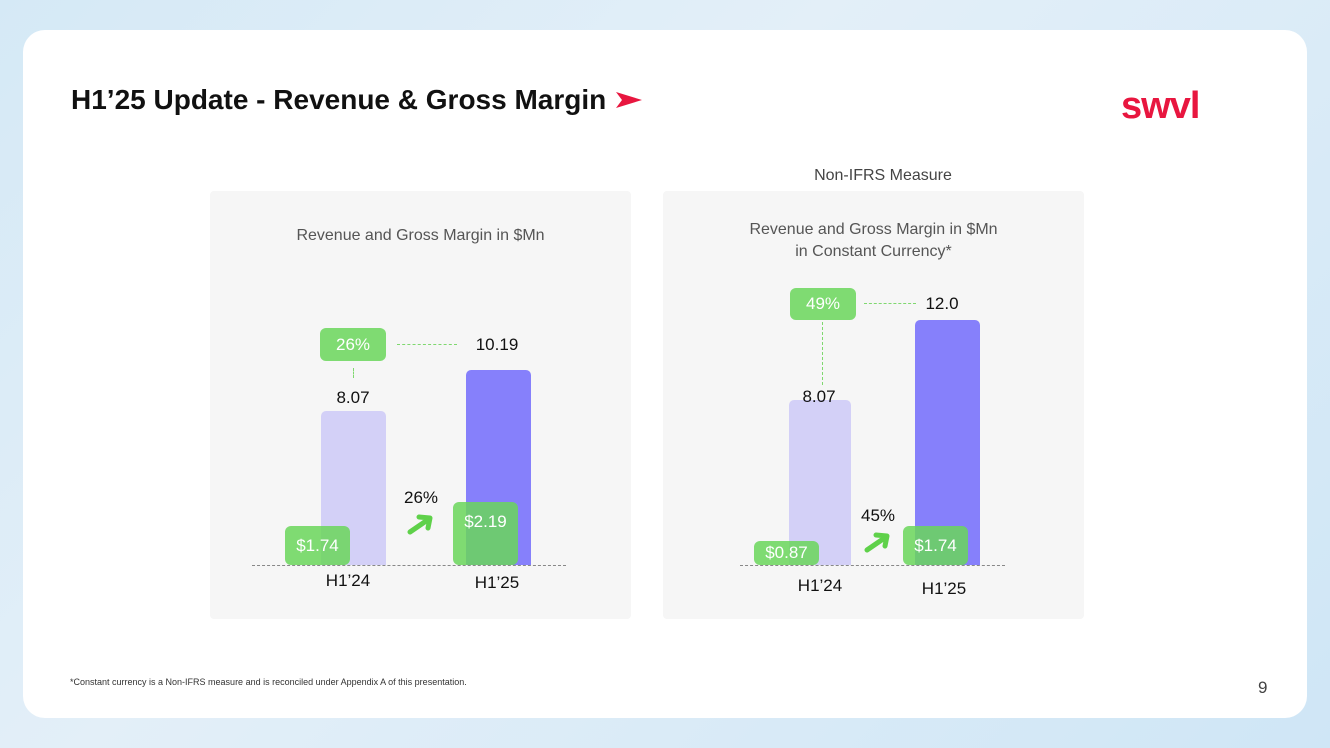  What do you see at coordinates (339, 99) in the screenshot?
I see `title-text: H1’25 Update - Revenue & Gross Margin` at bounding box center [339, 99].